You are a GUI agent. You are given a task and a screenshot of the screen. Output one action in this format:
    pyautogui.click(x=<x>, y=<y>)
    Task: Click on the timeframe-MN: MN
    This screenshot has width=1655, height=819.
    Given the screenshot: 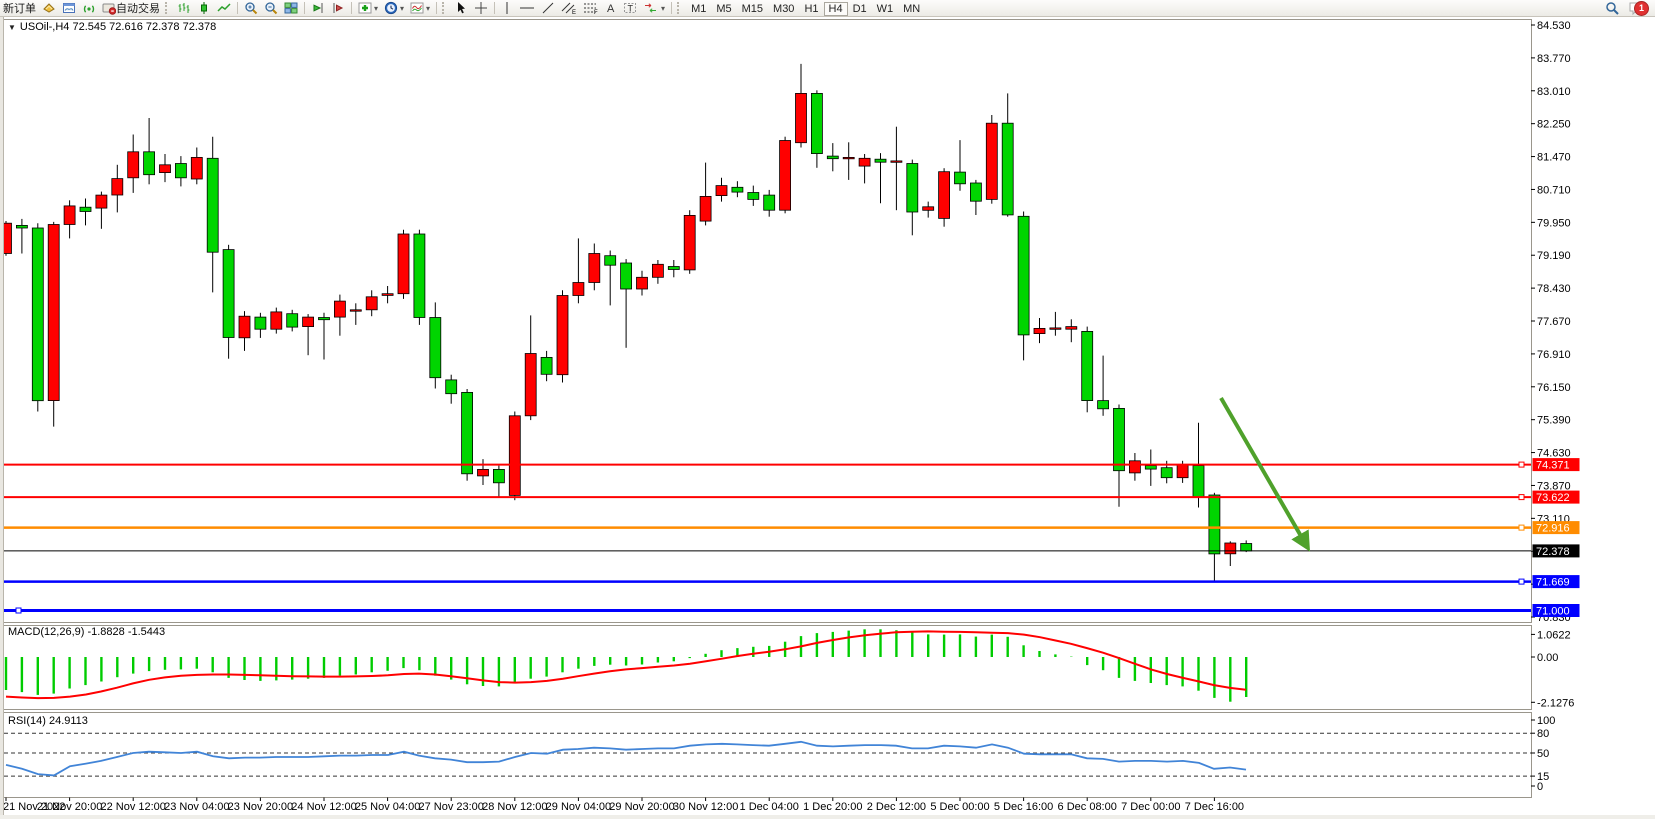 What is the action you would take?
    pyautogui.click(x=912, y=9)
    